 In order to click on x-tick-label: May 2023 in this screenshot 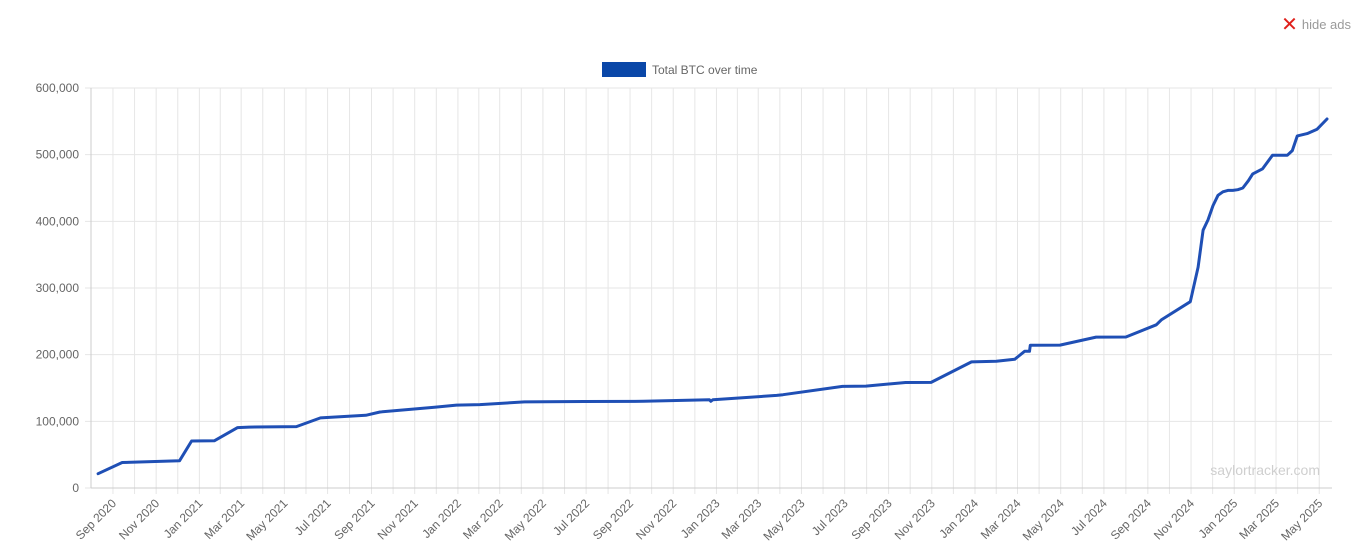, I will do `click(783, 519)`.